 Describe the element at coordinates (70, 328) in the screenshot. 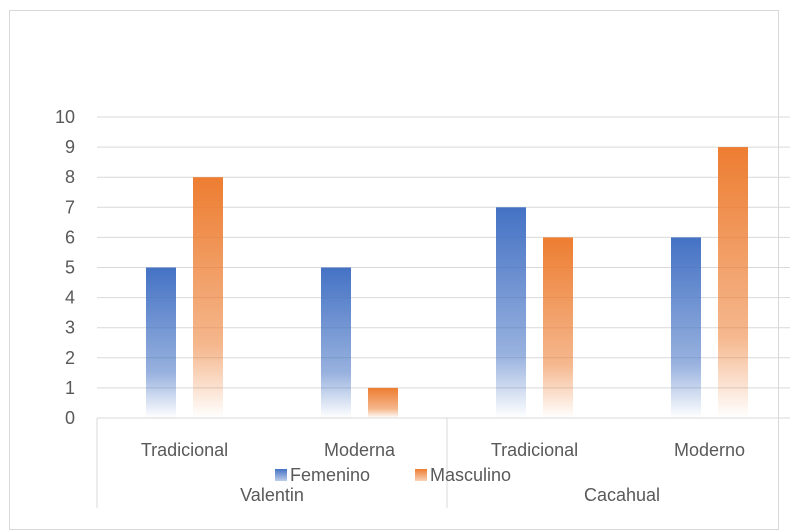

I see `y-tick-label: 3` at that location.